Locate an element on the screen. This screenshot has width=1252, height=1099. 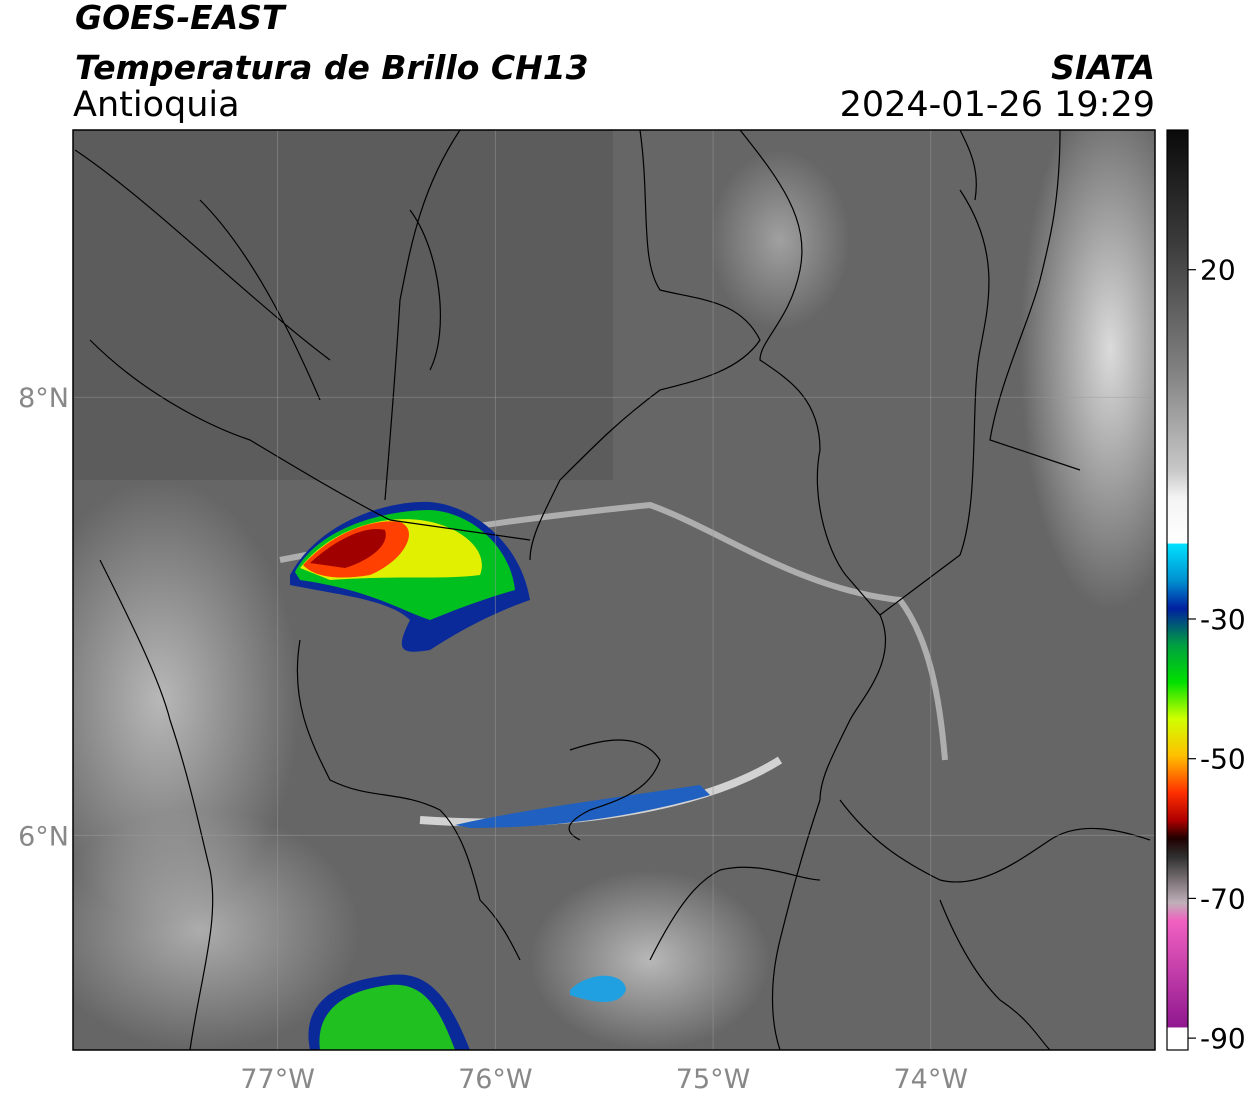
storm-core is located at coordinates (348, 548).